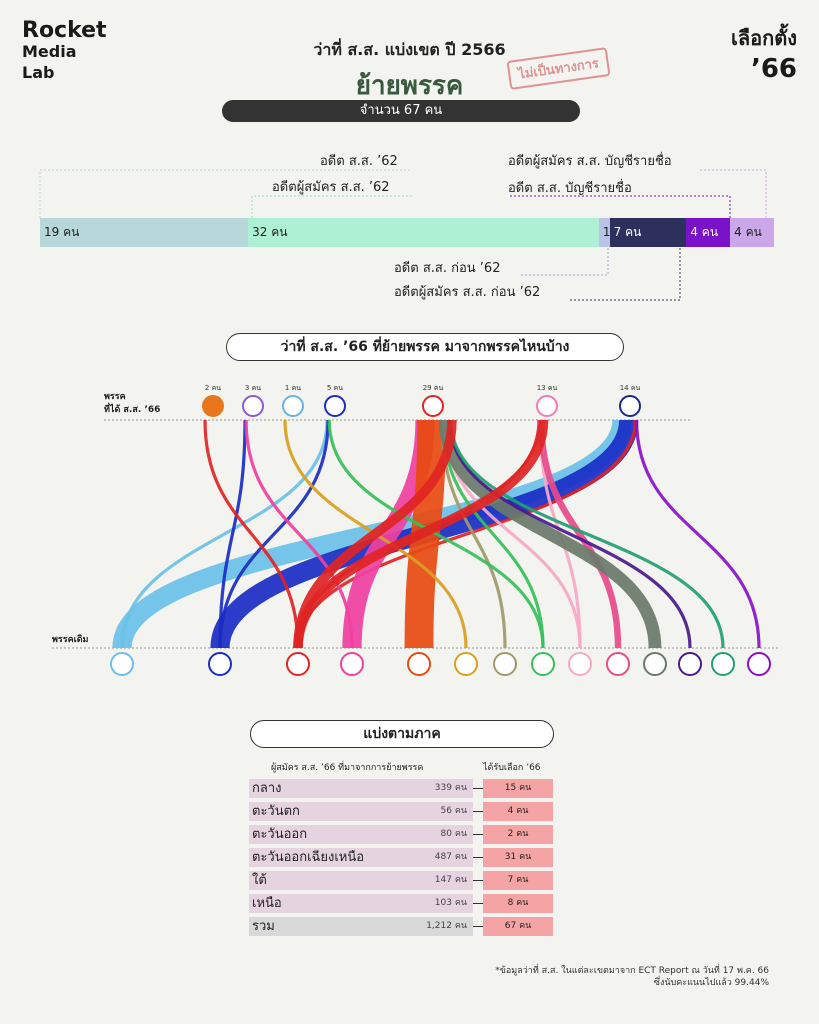  Describe the element at coordinates (361, 834) in the screenshot. I see `region-name: ตะวันออก 80 คน` at that location.